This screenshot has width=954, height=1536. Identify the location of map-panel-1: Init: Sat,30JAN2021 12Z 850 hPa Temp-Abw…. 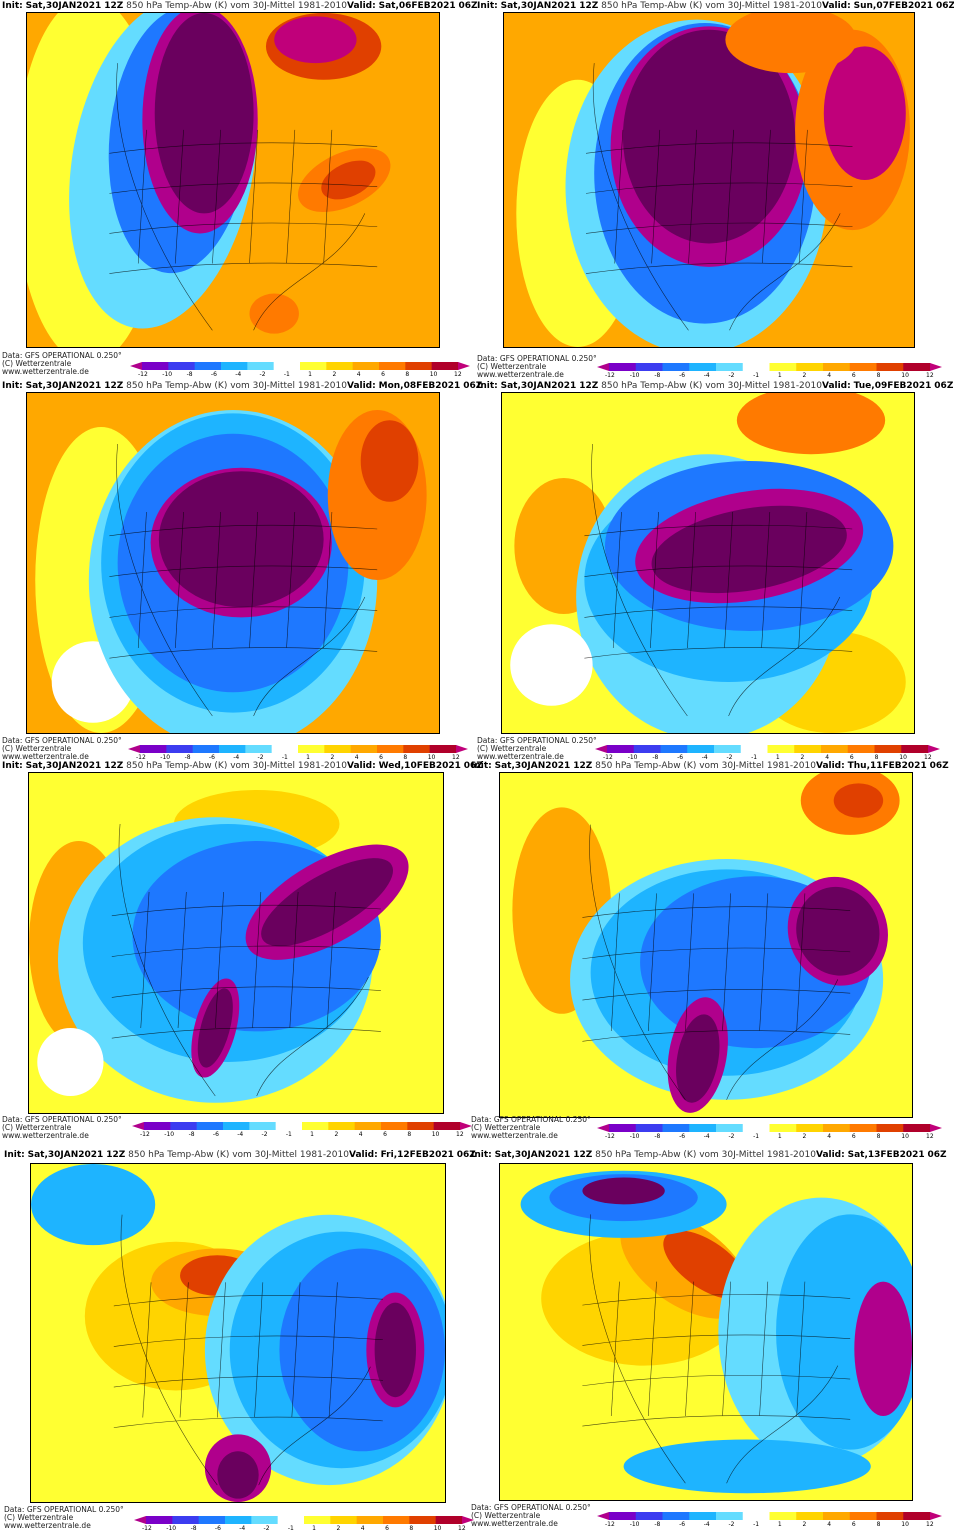
(239, 192).